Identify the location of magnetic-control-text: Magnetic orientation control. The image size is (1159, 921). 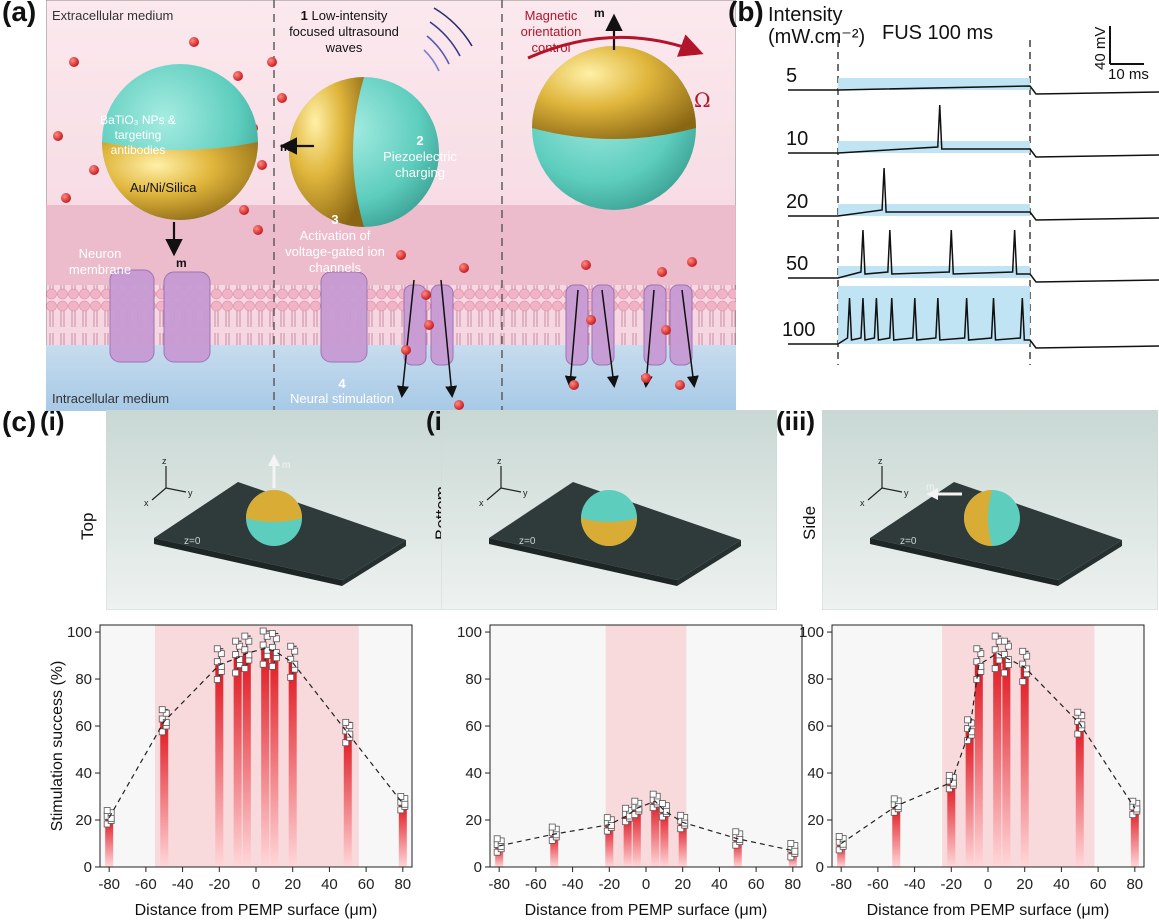
(551, 32).